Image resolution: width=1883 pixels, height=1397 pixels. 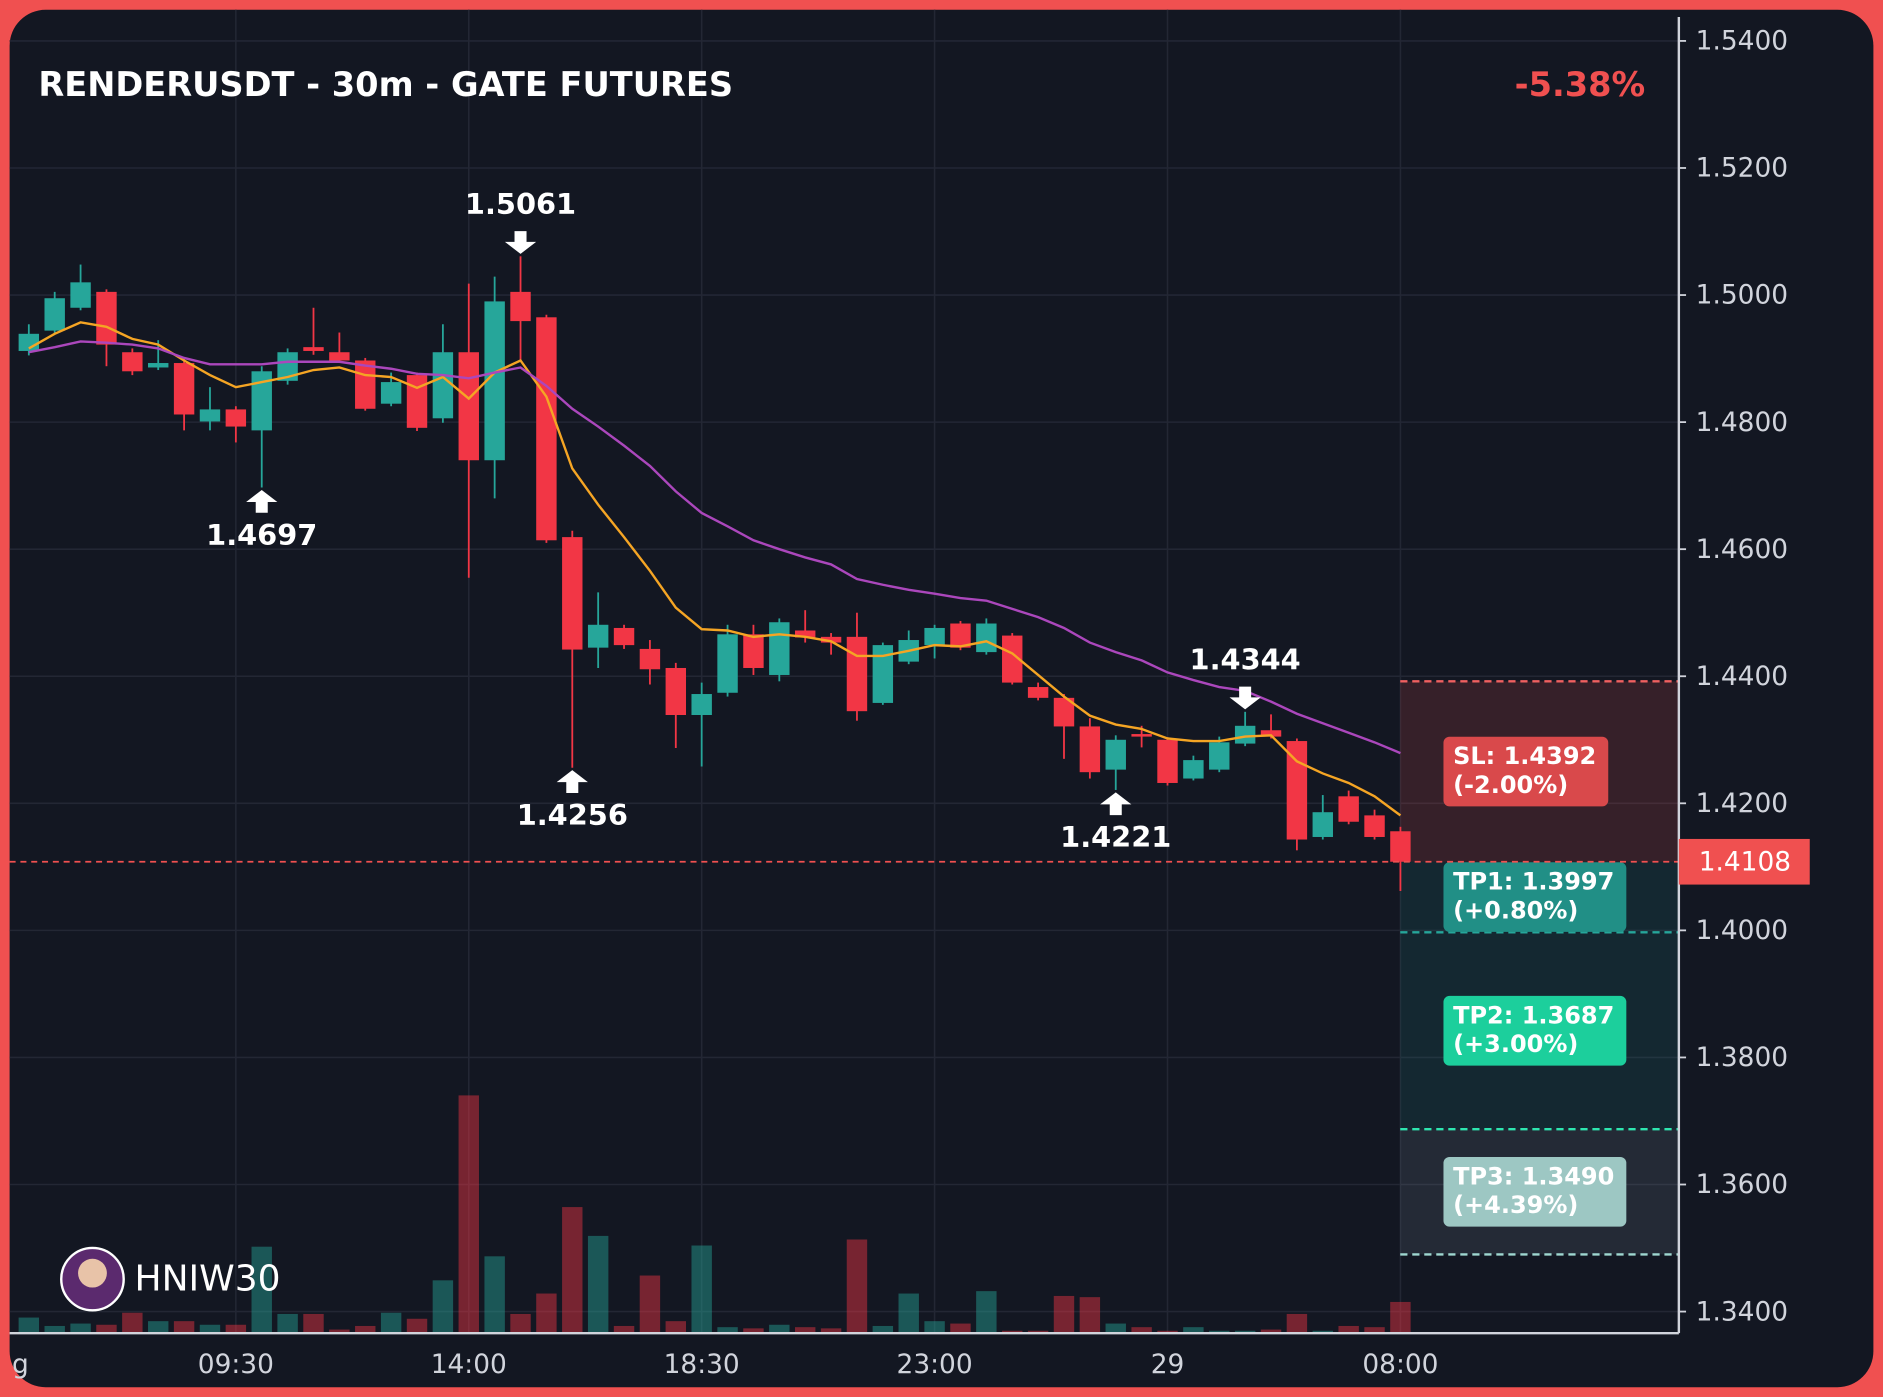 What do you see at coordinates (1742, 168) in the screenshot?
I see `y-tick-label: 1.5200` at bounding box center [1742, 168].